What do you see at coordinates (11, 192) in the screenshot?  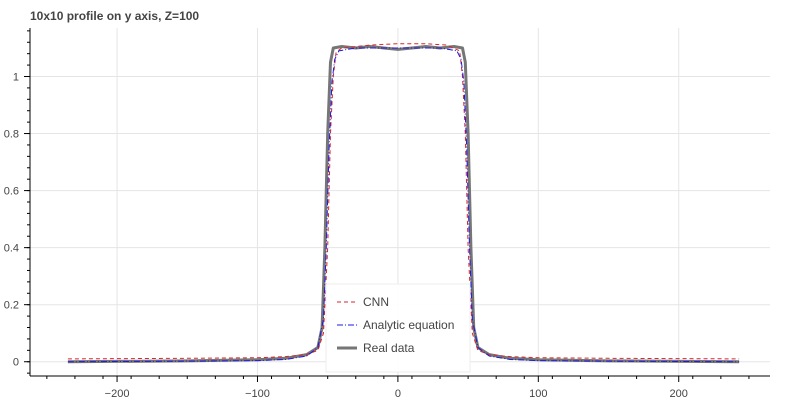 I see `y-tick-label: 0.6` at bounding box center [11, 192].